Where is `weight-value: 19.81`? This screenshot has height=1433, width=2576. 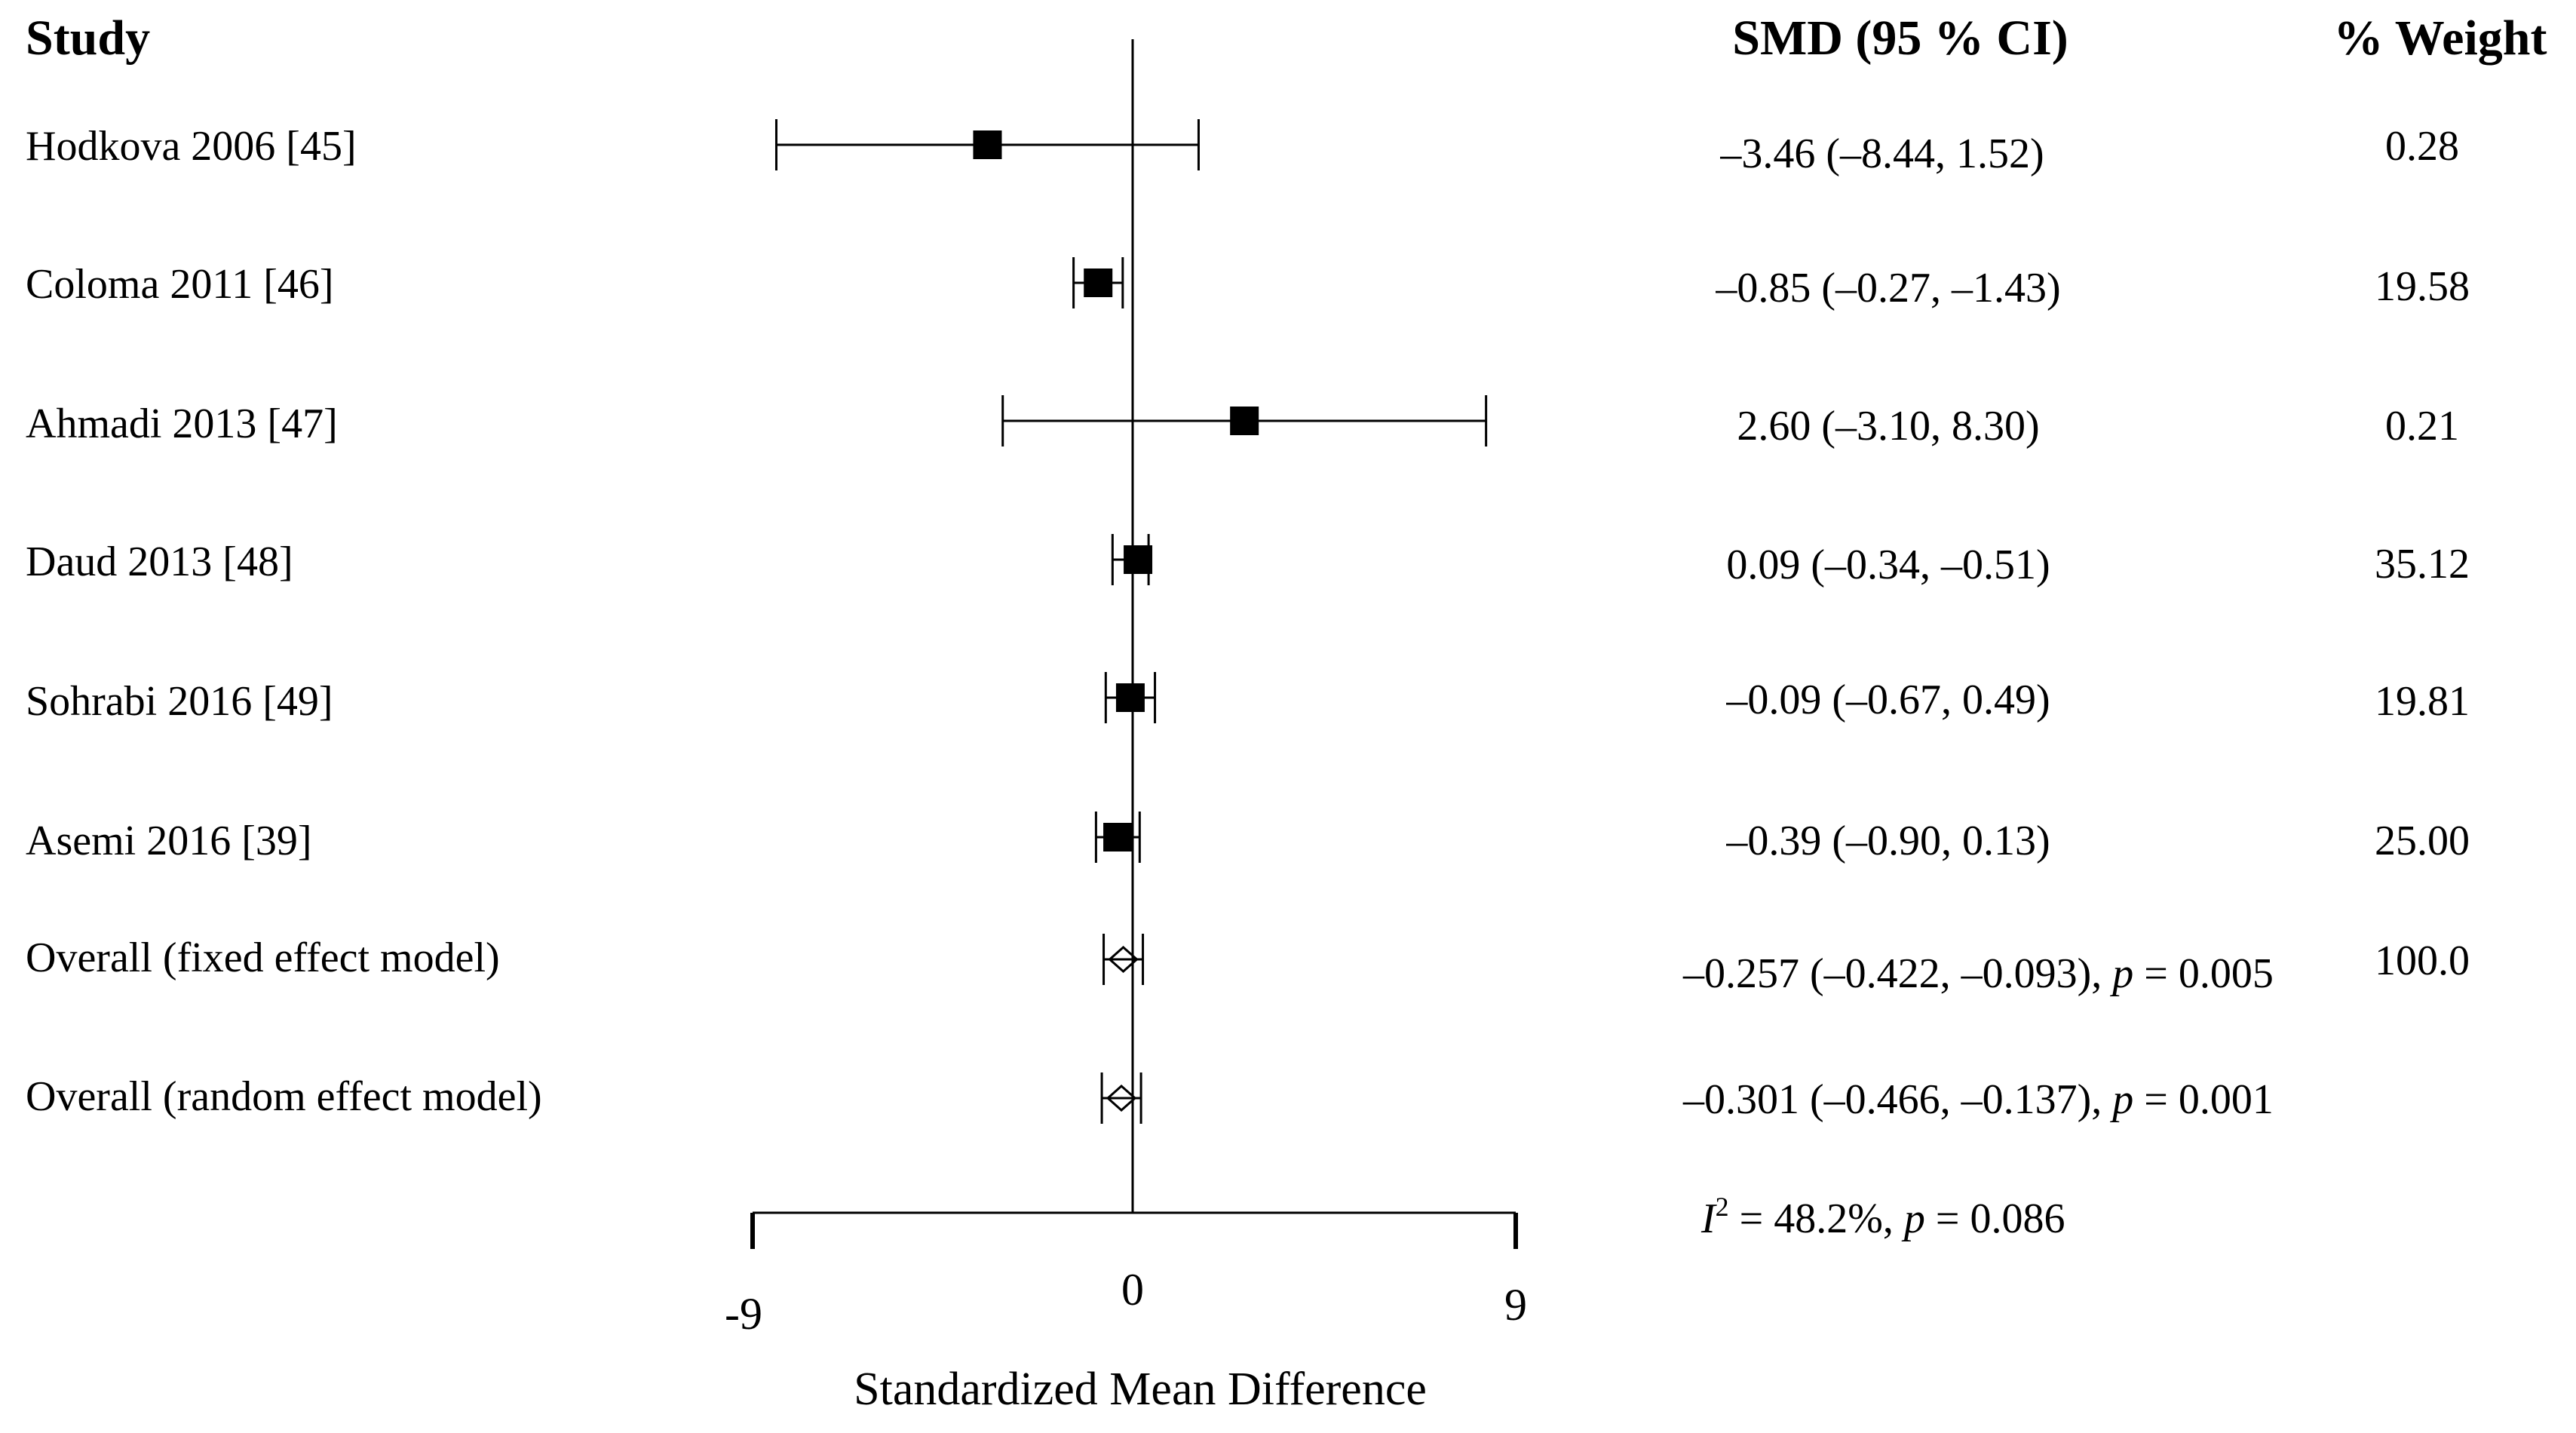
weight-value: 19.81 is located at coordinates (2422, 701).